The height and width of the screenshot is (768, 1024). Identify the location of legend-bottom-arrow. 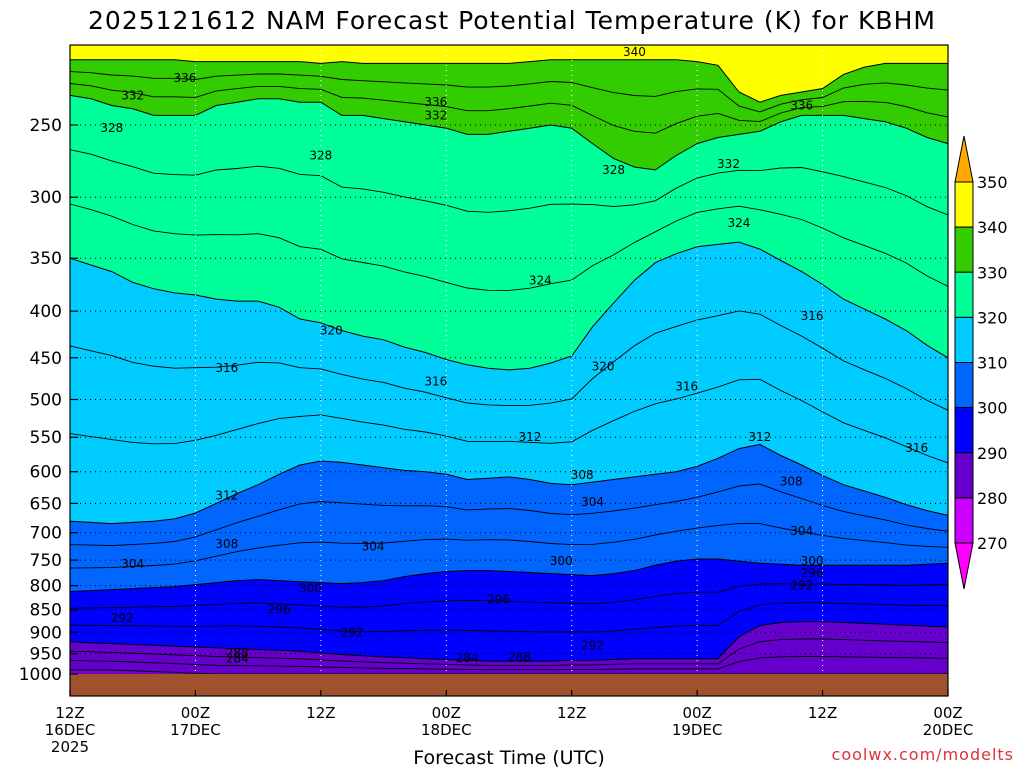
(964, 566).